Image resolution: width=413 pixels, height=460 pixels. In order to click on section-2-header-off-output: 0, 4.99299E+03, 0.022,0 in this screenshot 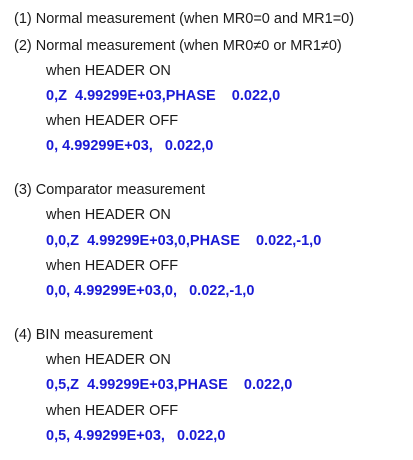, I will do `click(130, 146)`.